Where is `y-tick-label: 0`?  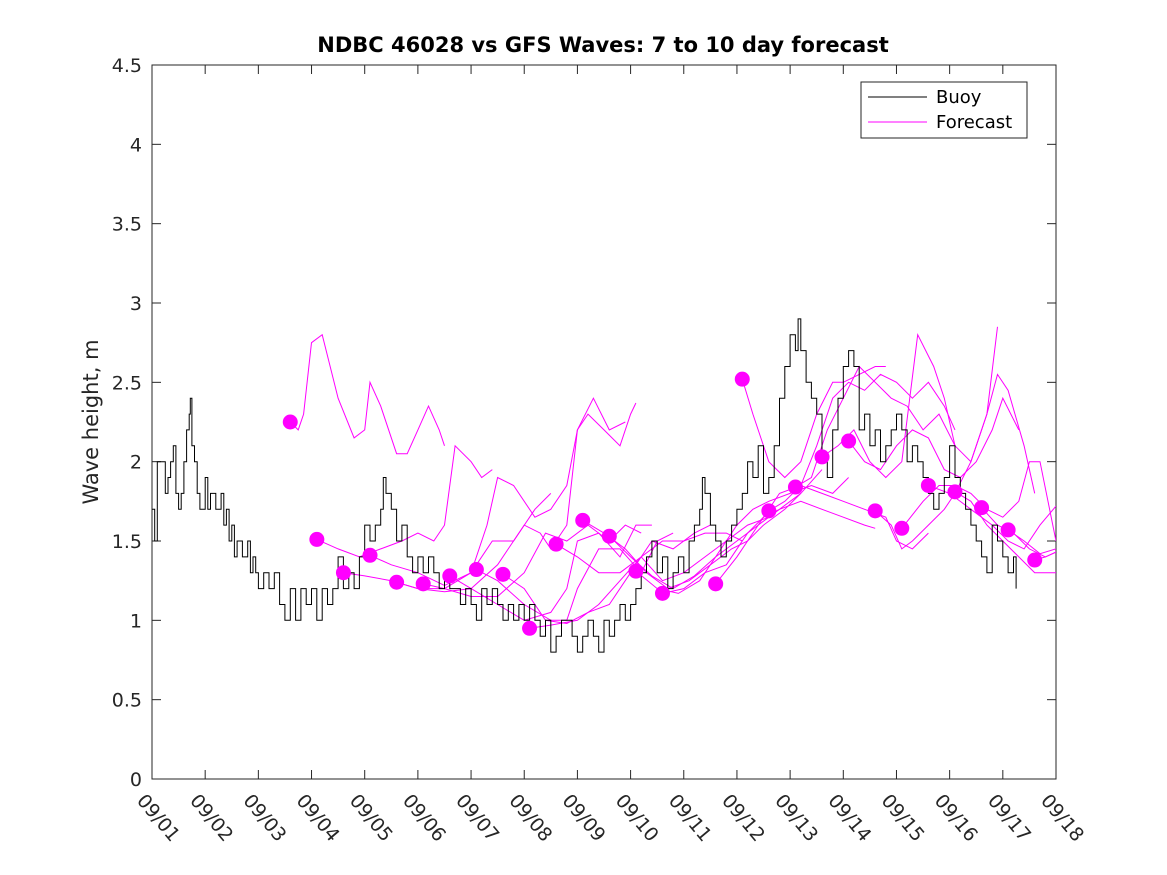 y-tick-label: 0 is located at coordinates (136, 780).